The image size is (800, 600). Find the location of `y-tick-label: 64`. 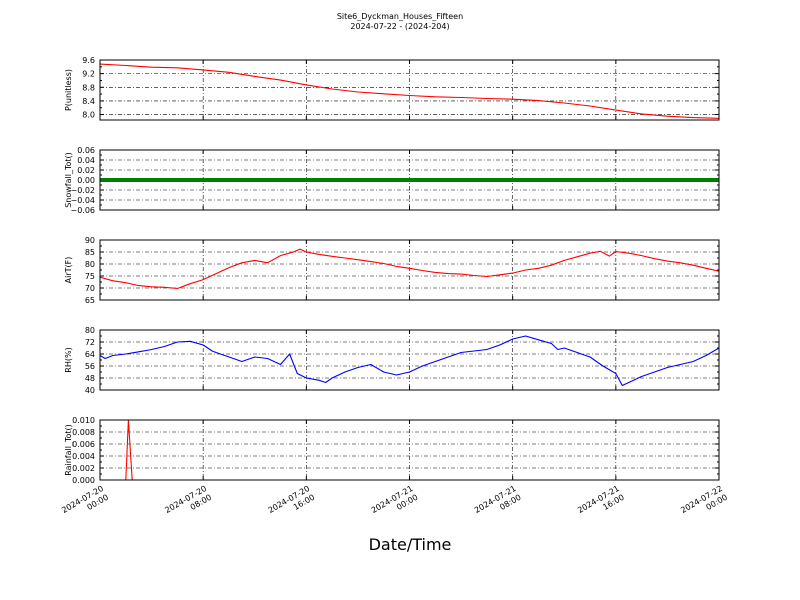

y-tick-label: 64 is located at coordinates (90, 354).